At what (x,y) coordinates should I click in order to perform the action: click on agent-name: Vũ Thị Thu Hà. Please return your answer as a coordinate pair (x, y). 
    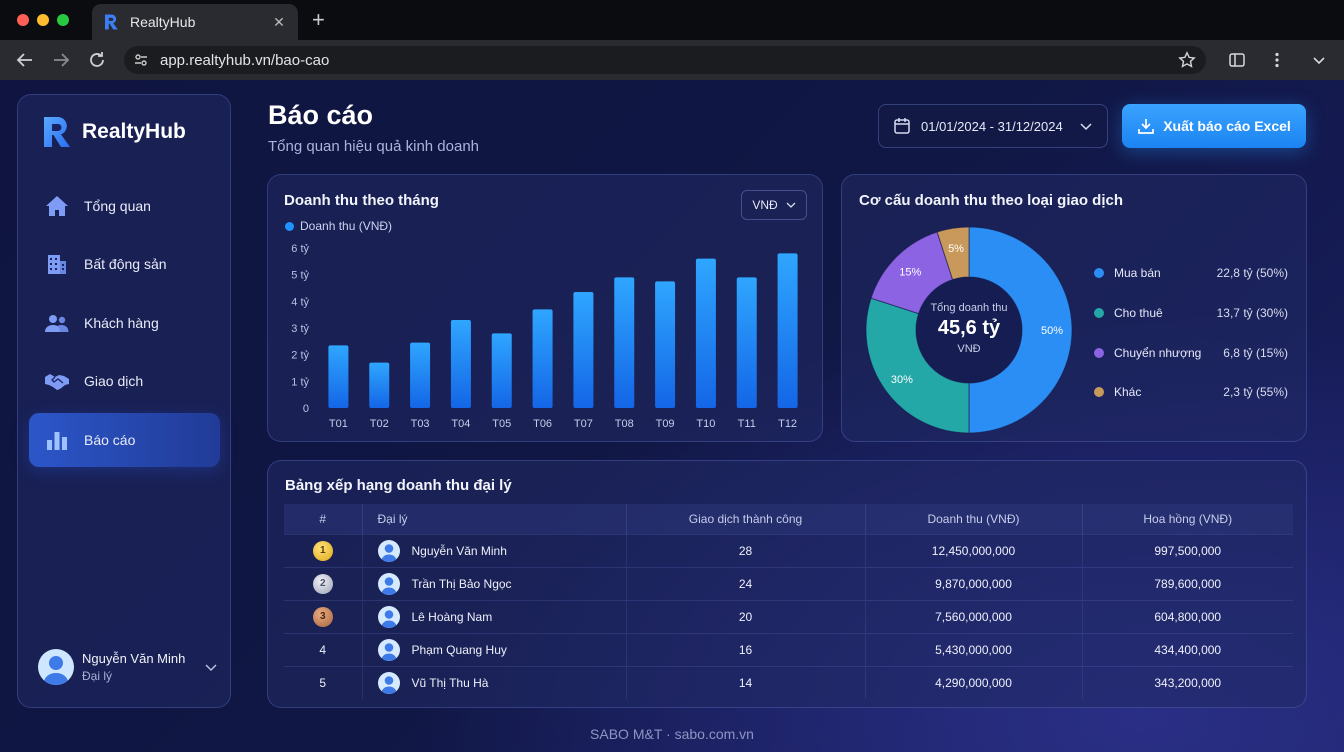
    Looking at the image, I should click on (450, 682).